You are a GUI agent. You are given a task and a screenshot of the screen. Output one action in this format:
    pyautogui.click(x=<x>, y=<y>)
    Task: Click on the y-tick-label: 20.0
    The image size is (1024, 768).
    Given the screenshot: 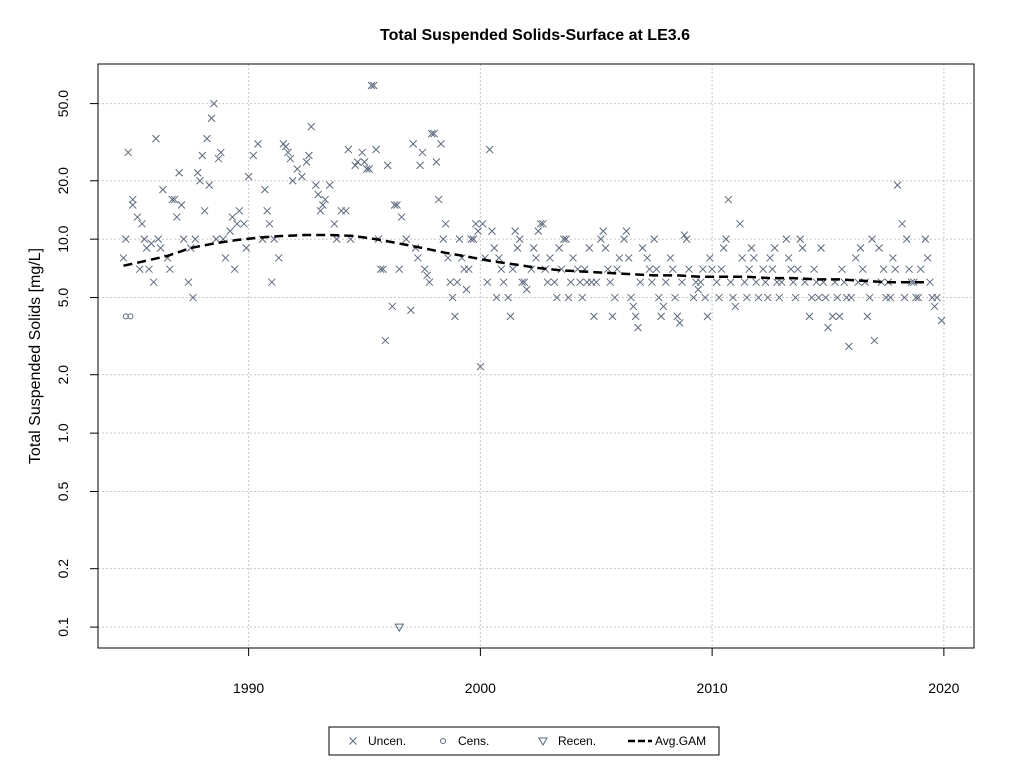 What is the action you would take?
    pyautogui.click(x=63, y=180)
    